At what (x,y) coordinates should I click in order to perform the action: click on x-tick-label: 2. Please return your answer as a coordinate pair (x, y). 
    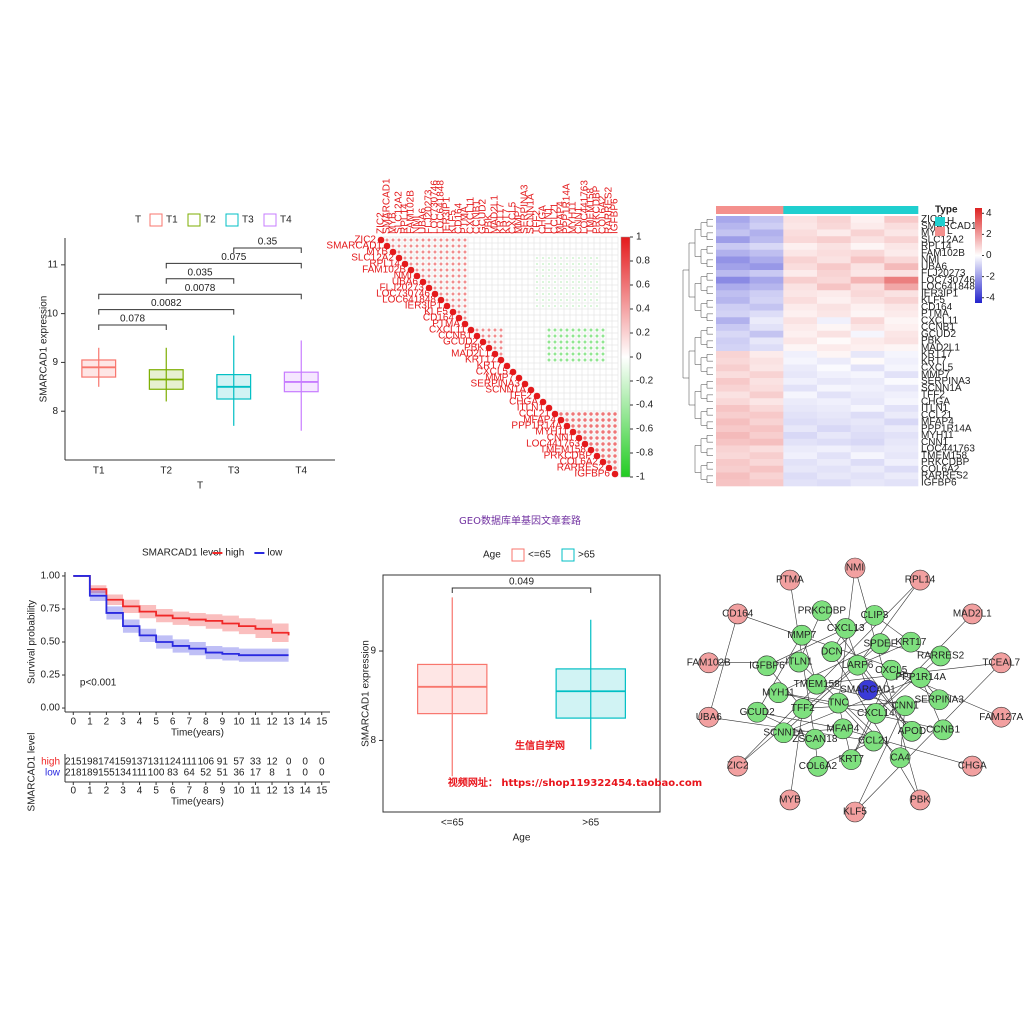
    Looking at the image, I should click on (107, 791).